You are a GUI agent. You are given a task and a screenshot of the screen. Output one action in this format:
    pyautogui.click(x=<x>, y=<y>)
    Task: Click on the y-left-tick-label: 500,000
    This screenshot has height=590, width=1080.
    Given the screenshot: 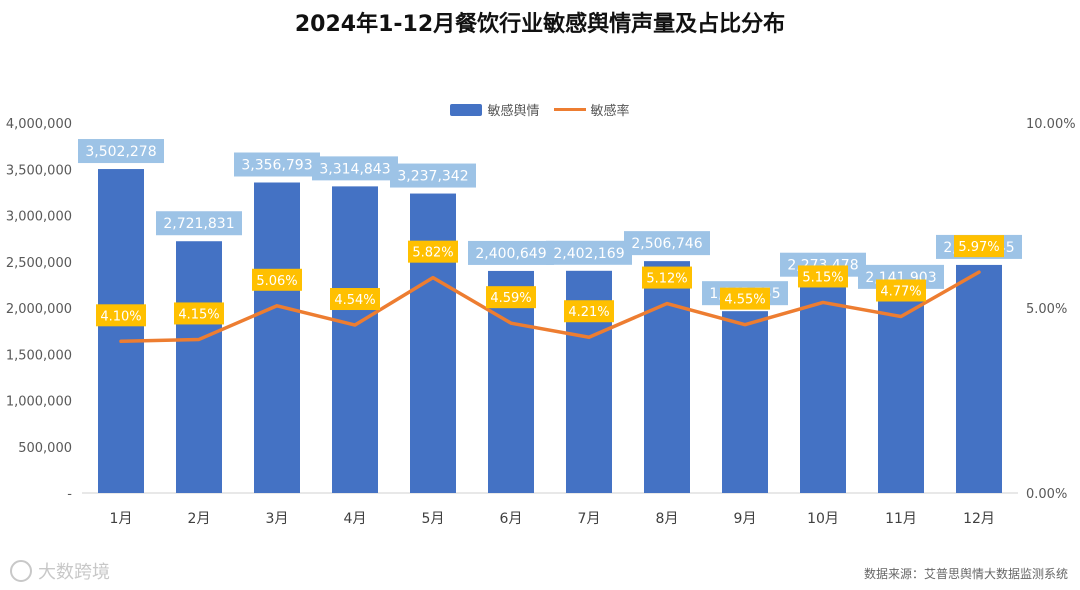 What is the action you would take?
    pyautogui.click(x=45, y=448)
    